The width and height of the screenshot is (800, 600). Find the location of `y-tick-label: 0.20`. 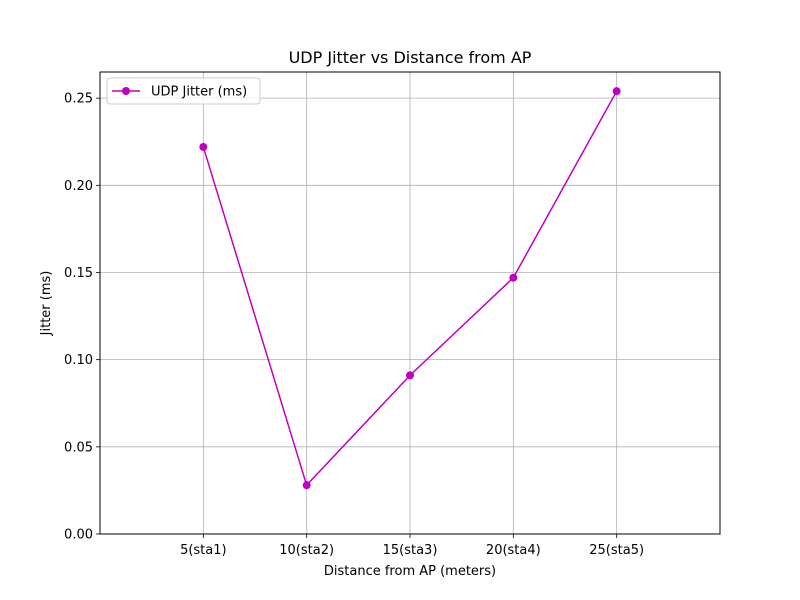

y-tick-label: 0.20 is located at coordinates (78, 186).